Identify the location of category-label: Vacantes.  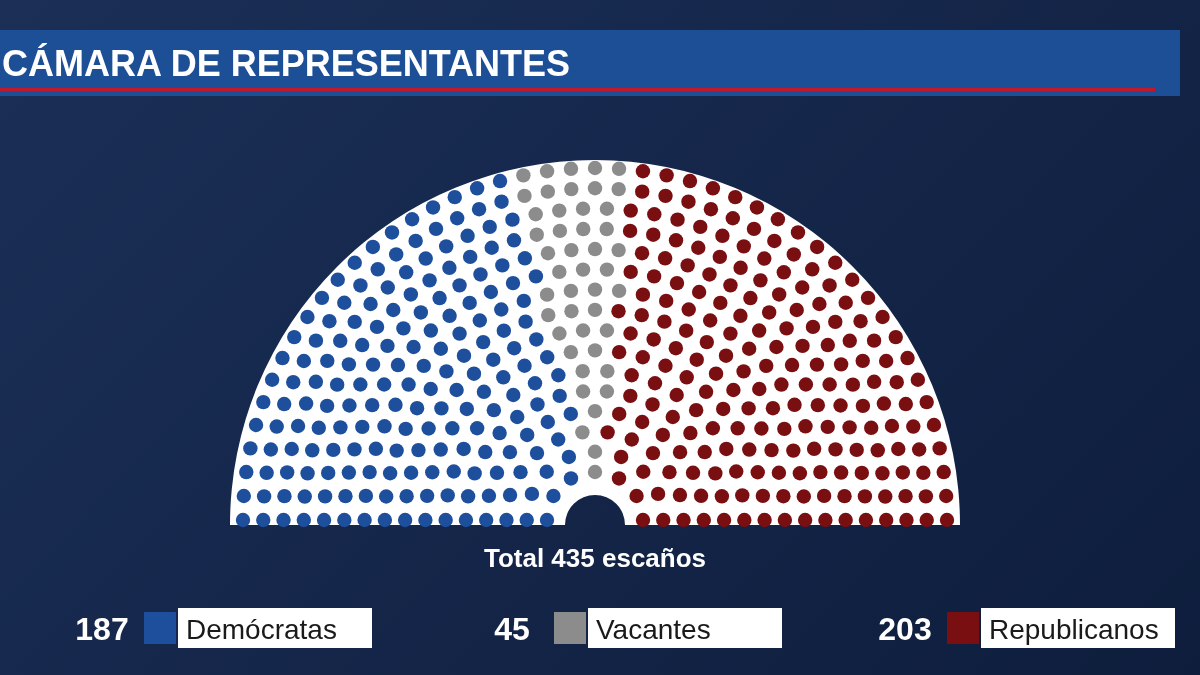
(653, 629).